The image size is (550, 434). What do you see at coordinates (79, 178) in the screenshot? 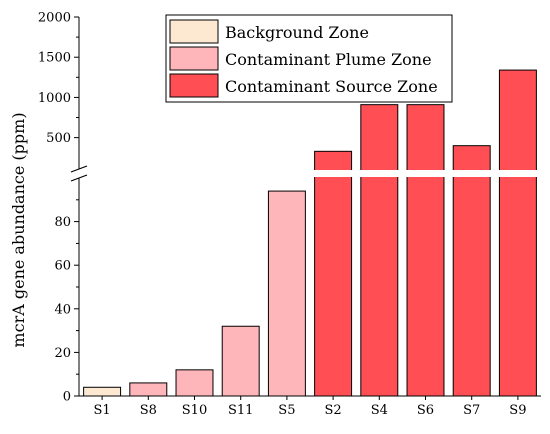
I see `break-mark-lower` at bounding box center [79, 178].